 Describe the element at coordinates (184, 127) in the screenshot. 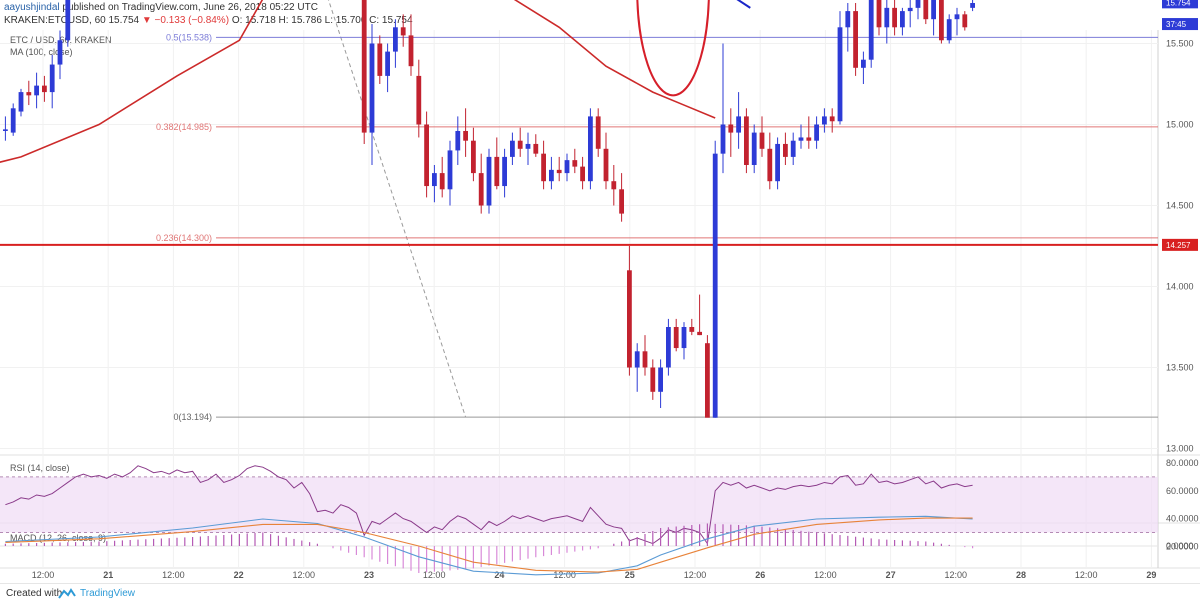

I see `fib-level-label: 0.382(14.985)` at that location.